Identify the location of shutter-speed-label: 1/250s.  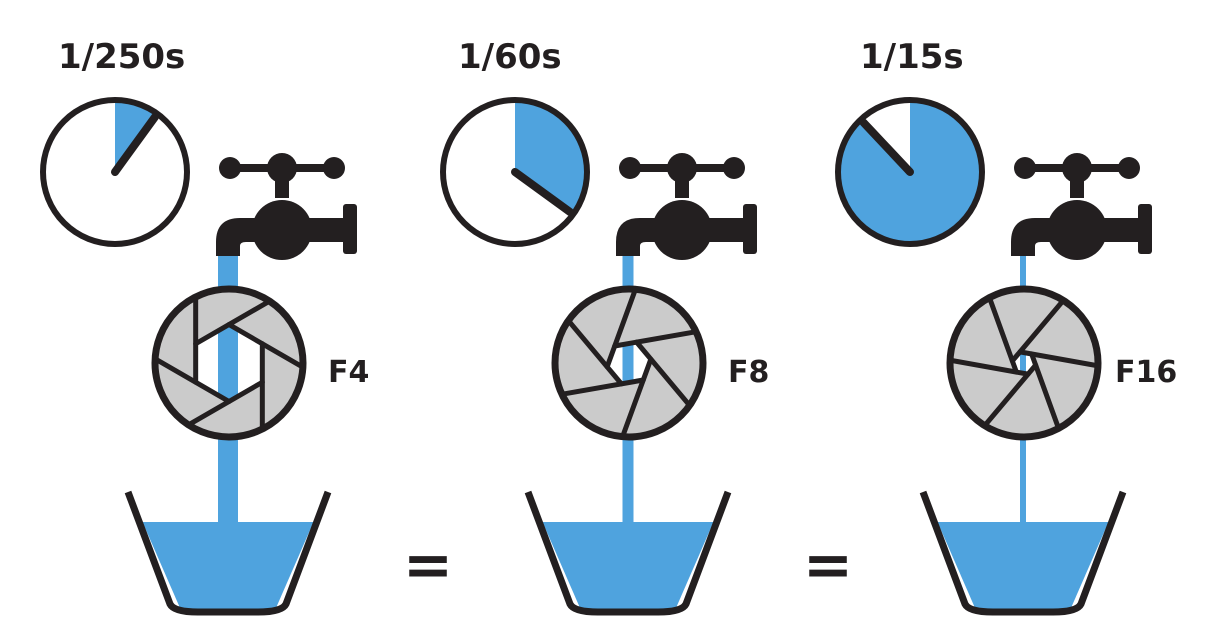
(121, 57).